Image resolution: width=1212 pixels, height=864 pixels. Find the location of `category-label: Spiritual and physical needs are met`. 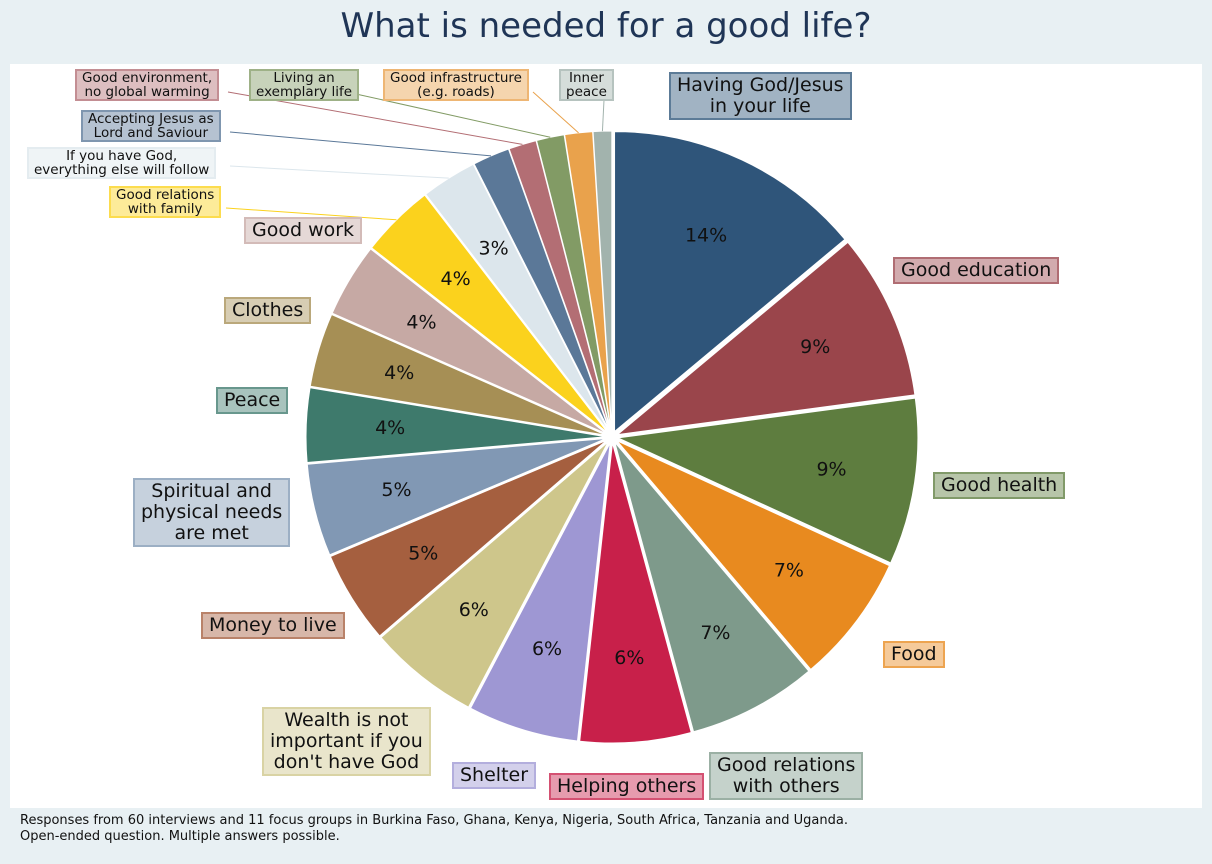

category-label: Spiritual and physical needs are met is located at coordinates (212, 512).